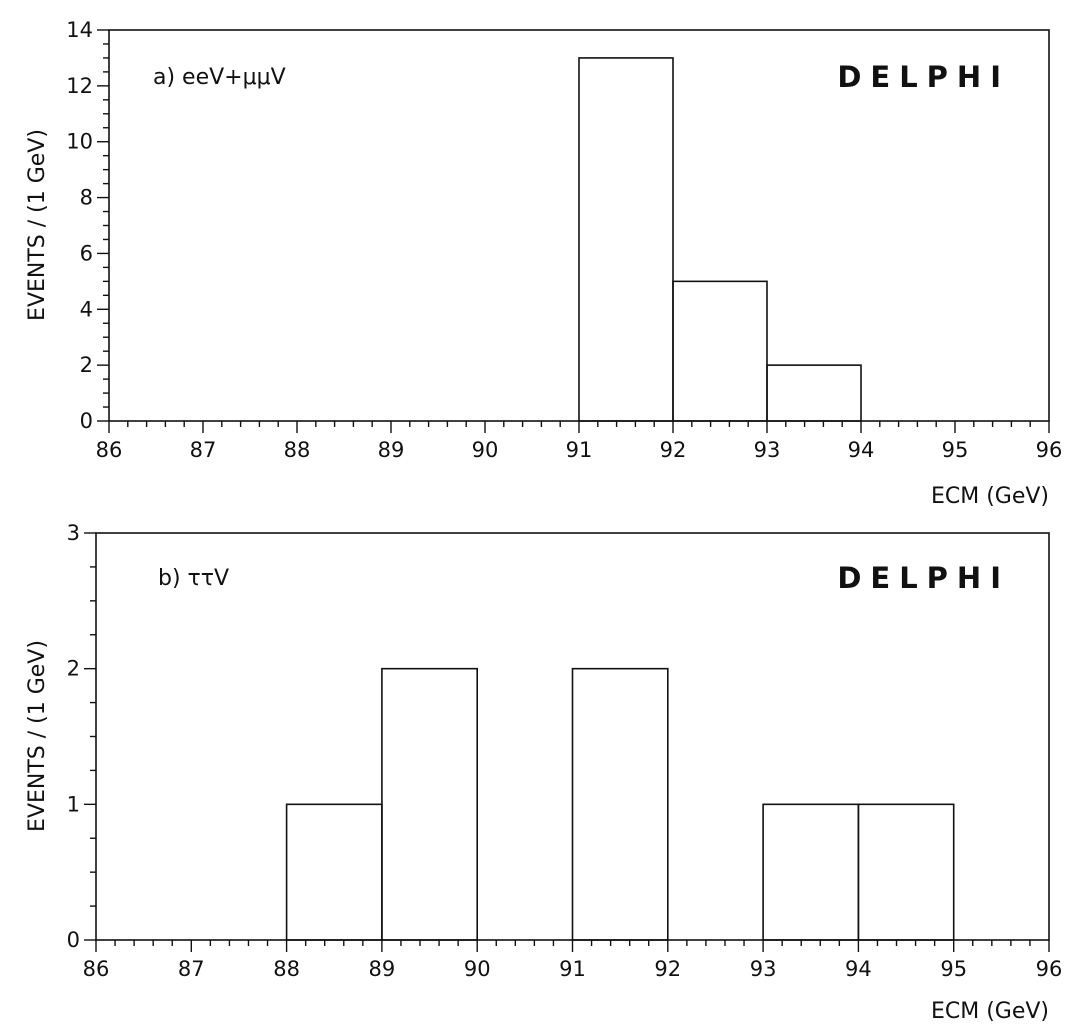 This screenshot has height=1028, width=1070. I want to click on panel-b-label: b) ττV, so click(193, 578).